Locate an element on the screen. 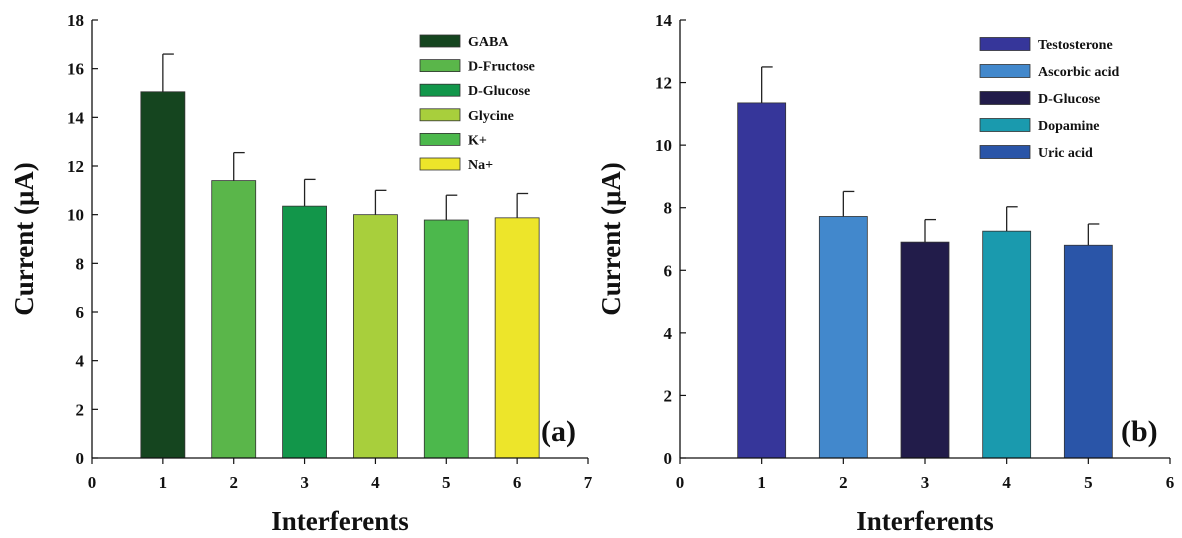 This screenshot has height=538, width=1182. legend-label: Testosterone is located at coordinates (1075, 45).